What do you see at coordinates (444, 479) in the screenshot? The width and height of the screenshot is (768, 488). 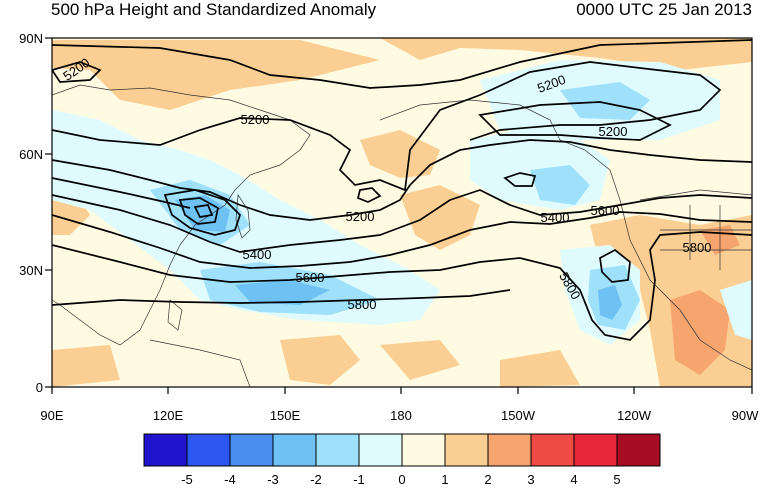 I see `legend-tick-label: 1` at bounding box center [444, 479].